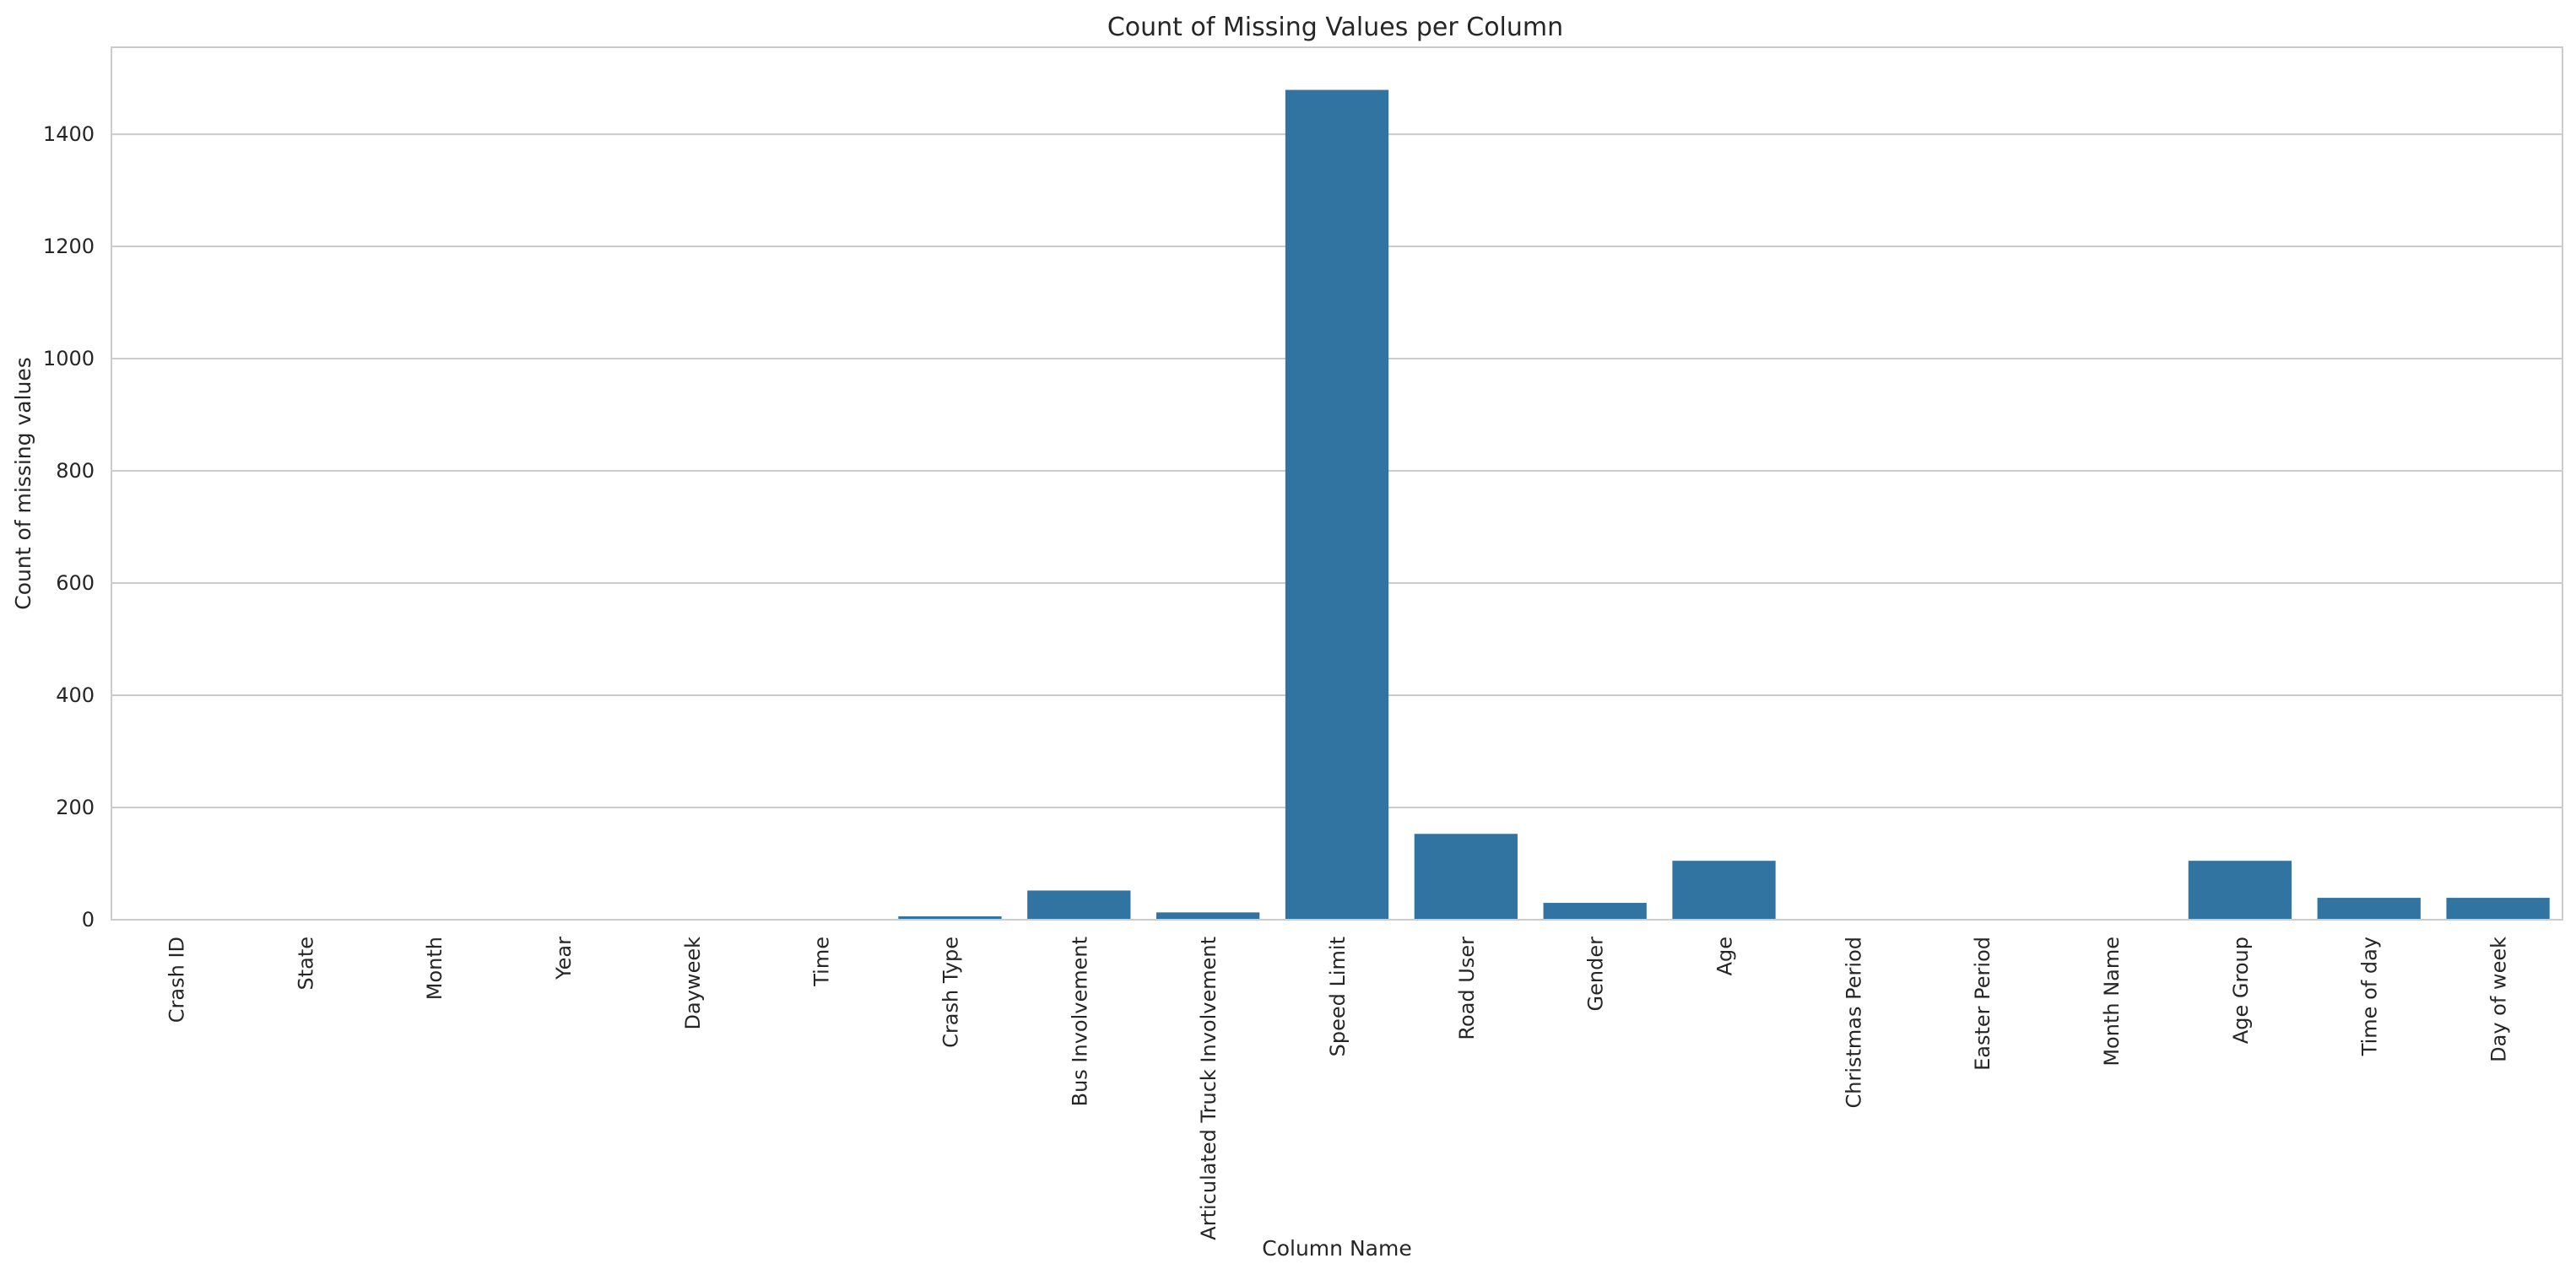 This screenshot has width=2576, height=1280. Describe the element at coordinates (1467, 988) in the screenshot. I see `x-tick-label: Road User` at that location.